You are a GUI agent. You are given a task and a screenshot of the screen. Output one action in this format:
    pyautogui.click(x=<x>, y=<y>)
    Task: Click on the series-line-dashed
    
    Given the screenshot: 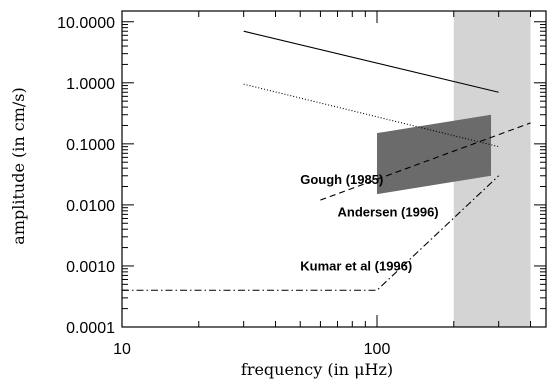 What is the action you would take?
    pyautogui.click(x=425, y=161)
    